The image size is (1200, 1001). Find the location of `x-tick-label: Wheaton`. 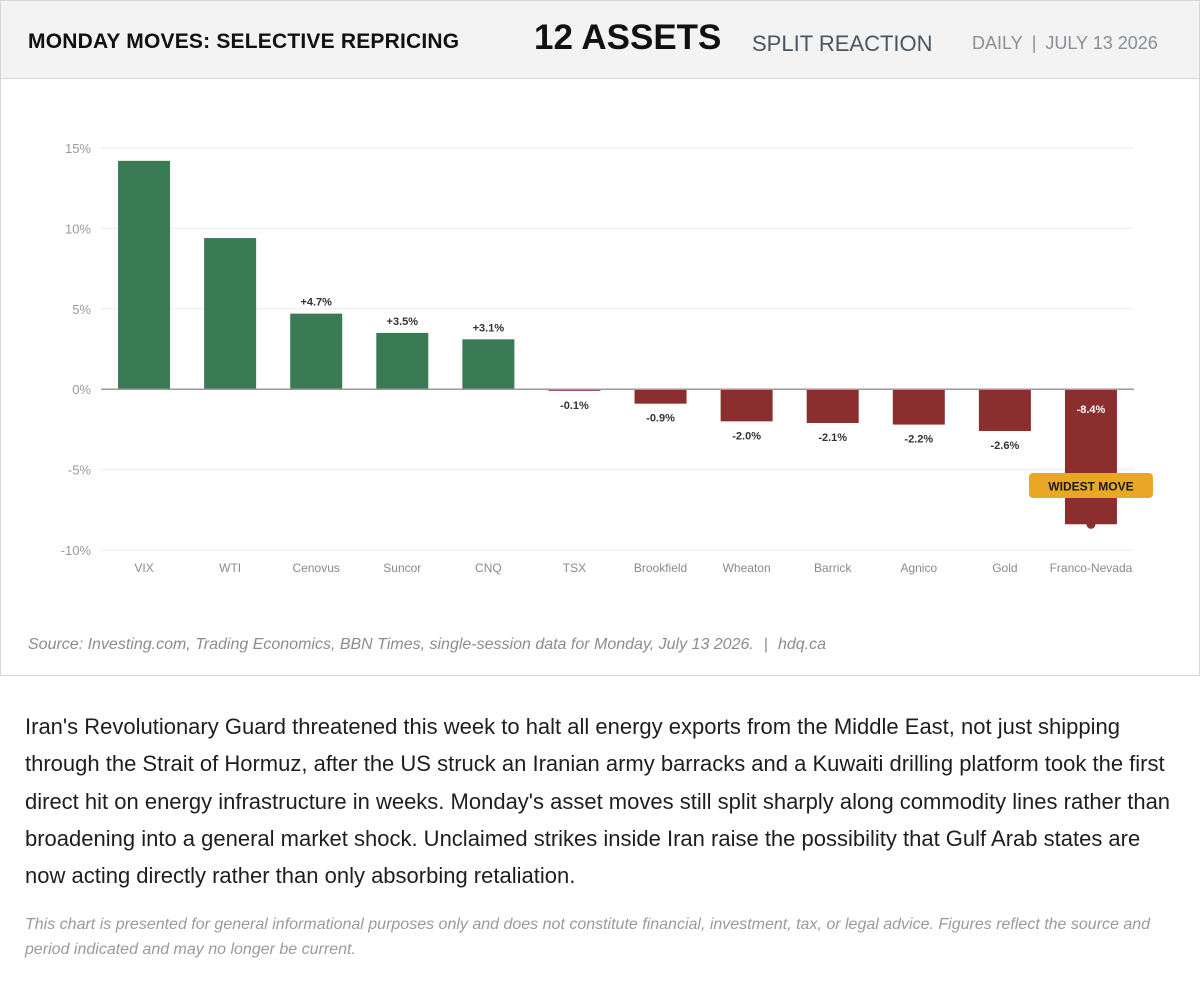

x-tick-label: Wheaton is located at coordinates (747, 568).